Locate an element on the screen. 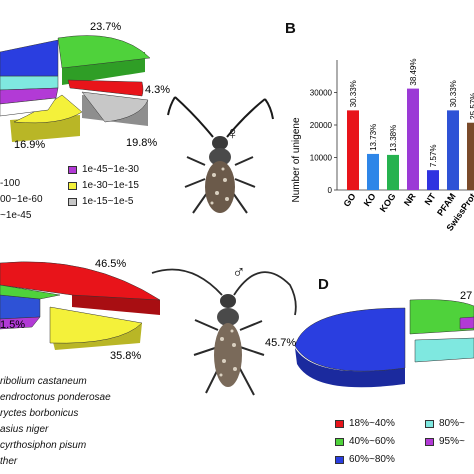  pie-a-label-4: 16.9% is located at coordinates (29, 145).